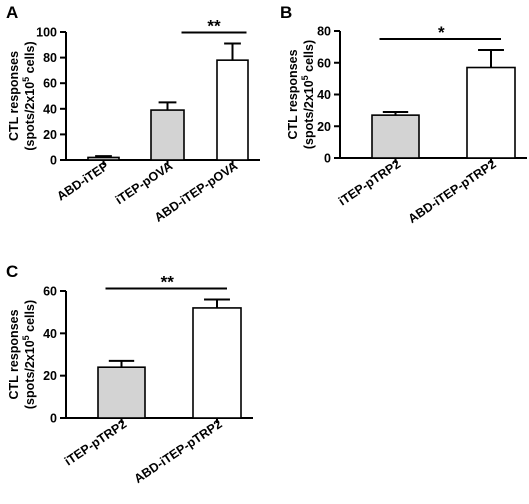  Describe the element at coordinates (12, 12) in the screenshot. I see `panel-label: A` at that location.